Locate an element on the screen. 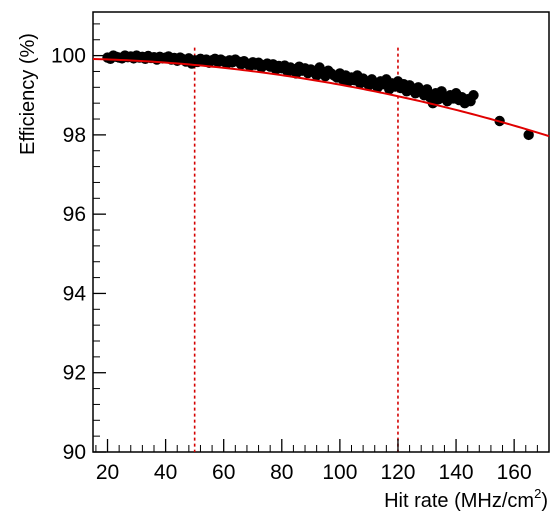 Image resolution: width=552 pixels, height=514 pixels. x-axis-label-close: ) is located at coordinates (544, 501).